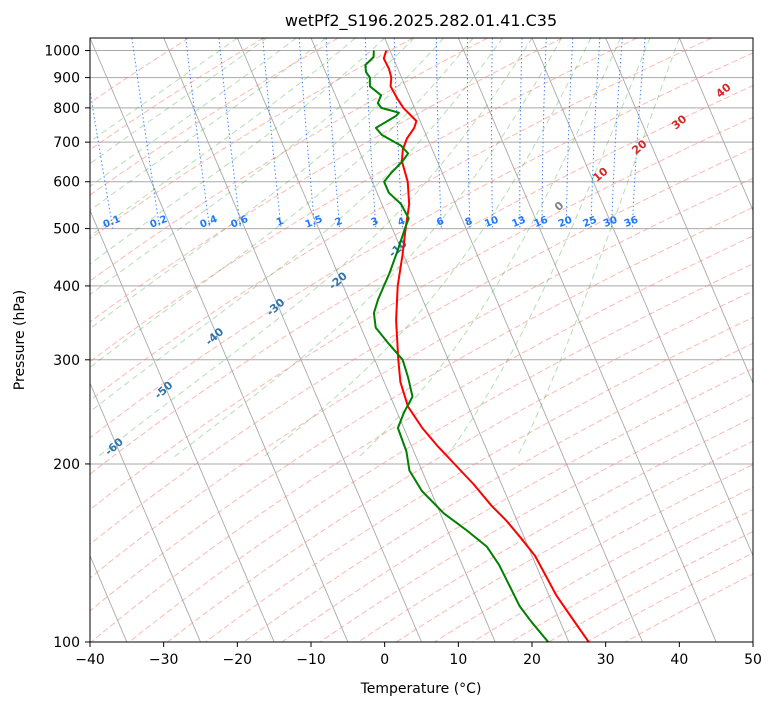  Describe the element at coordinates (606, 660) in the screenshot. I see `x-tick-label: 30` at that location.